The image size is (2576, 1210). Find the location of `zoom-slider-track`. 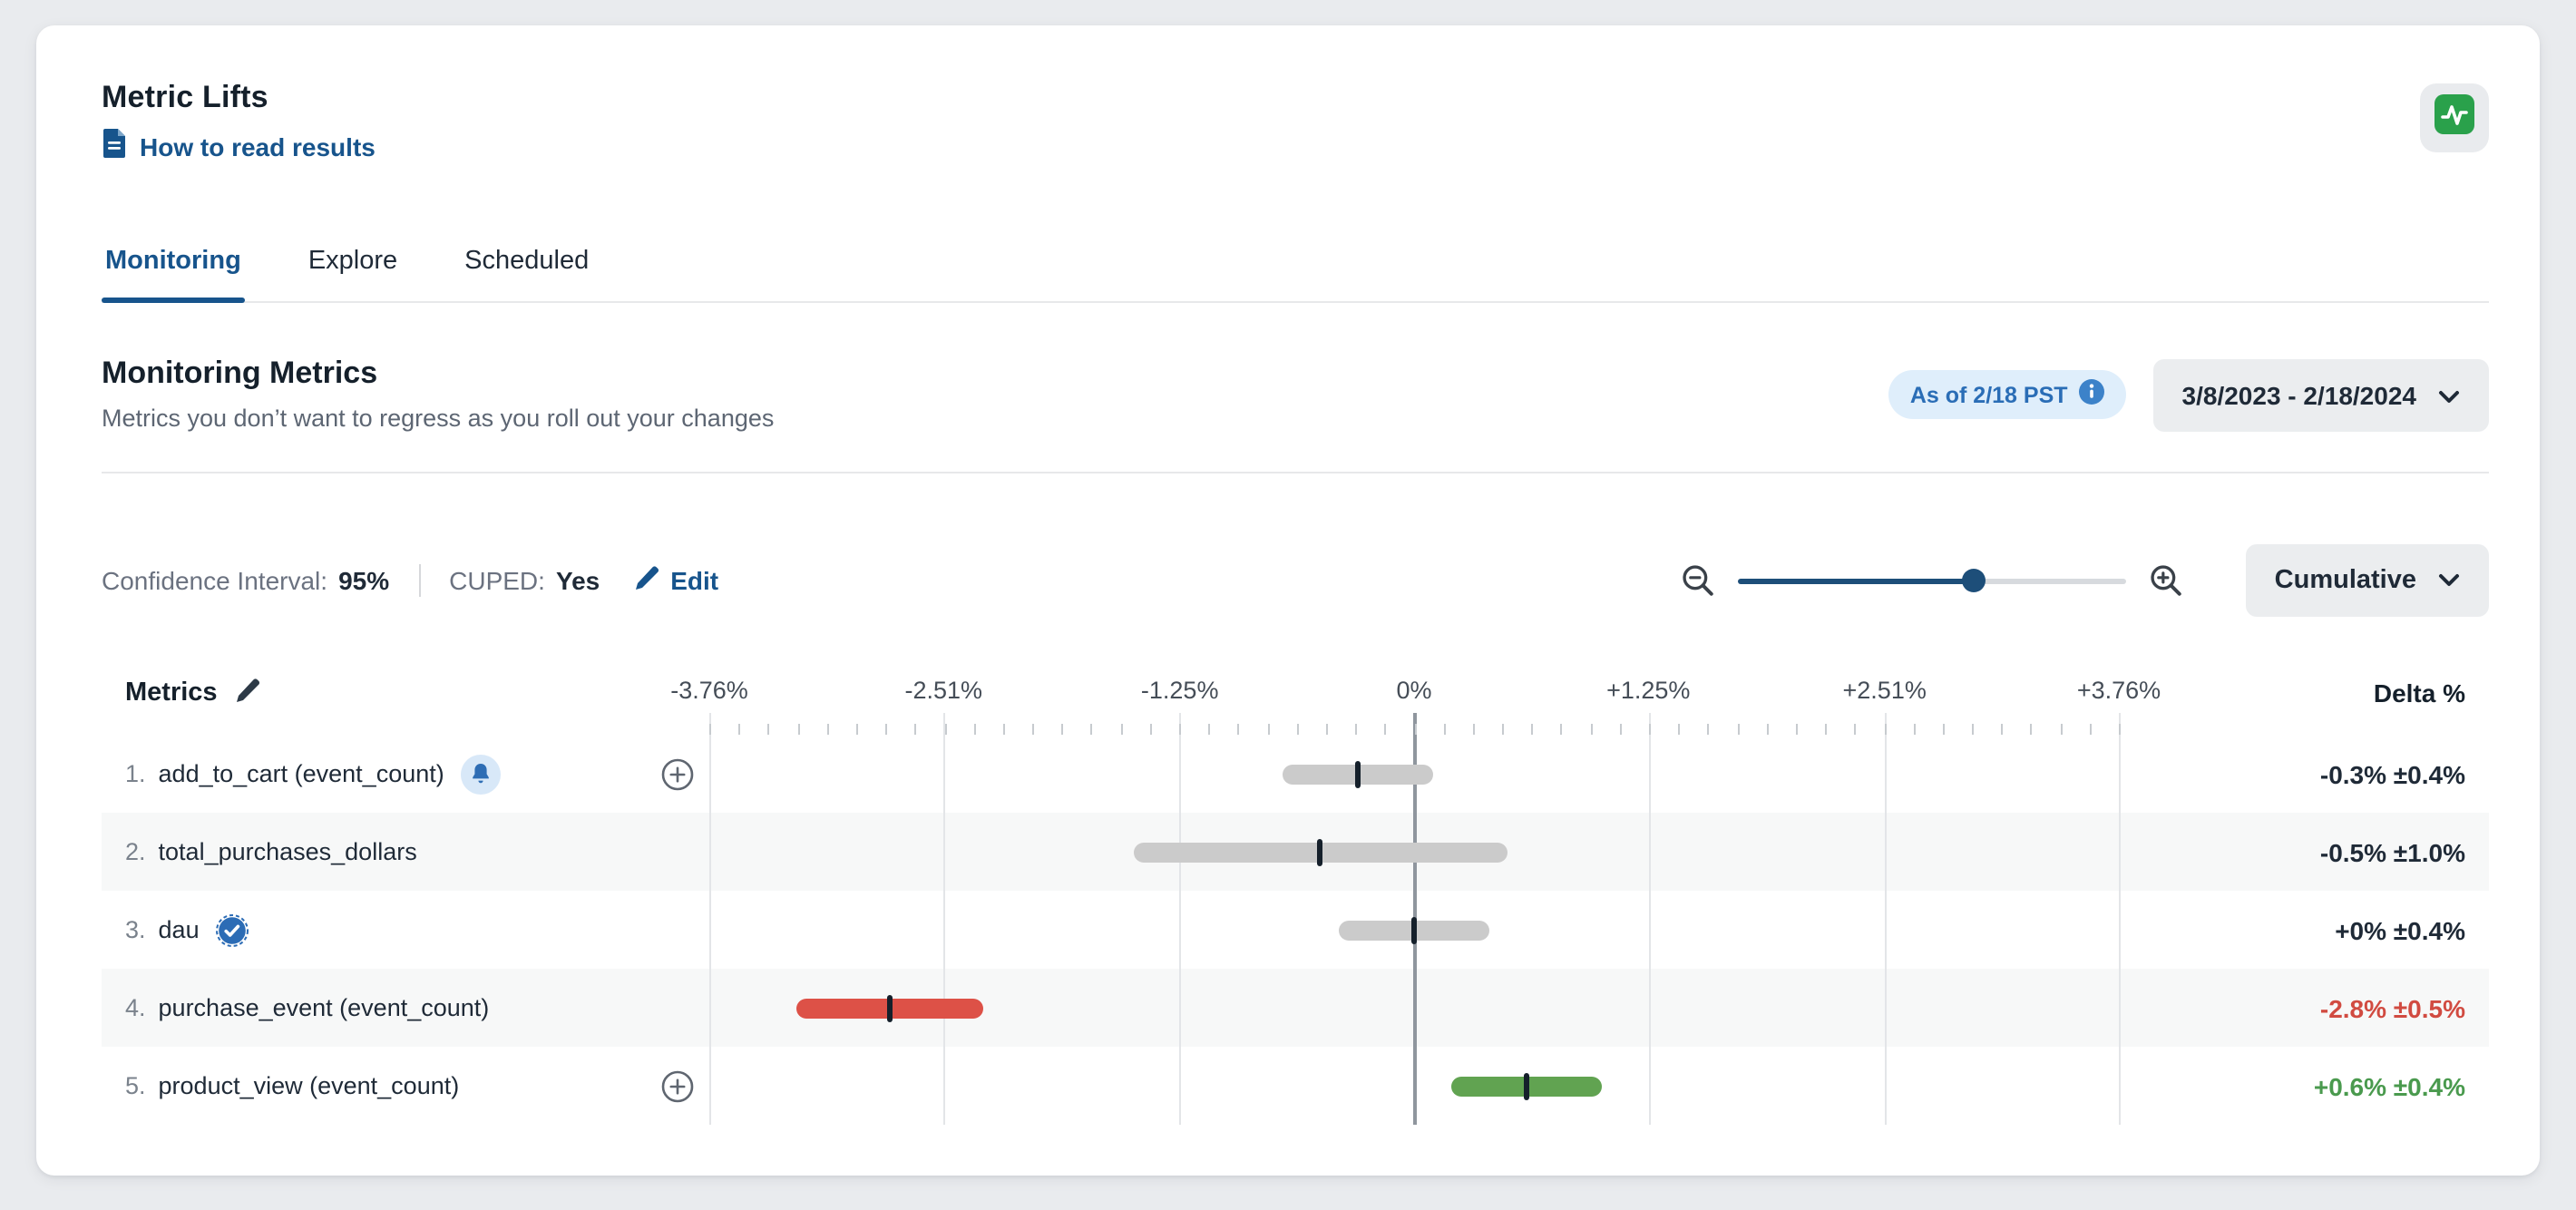

zoom-slider-track is located at coordinates (1931, 581).